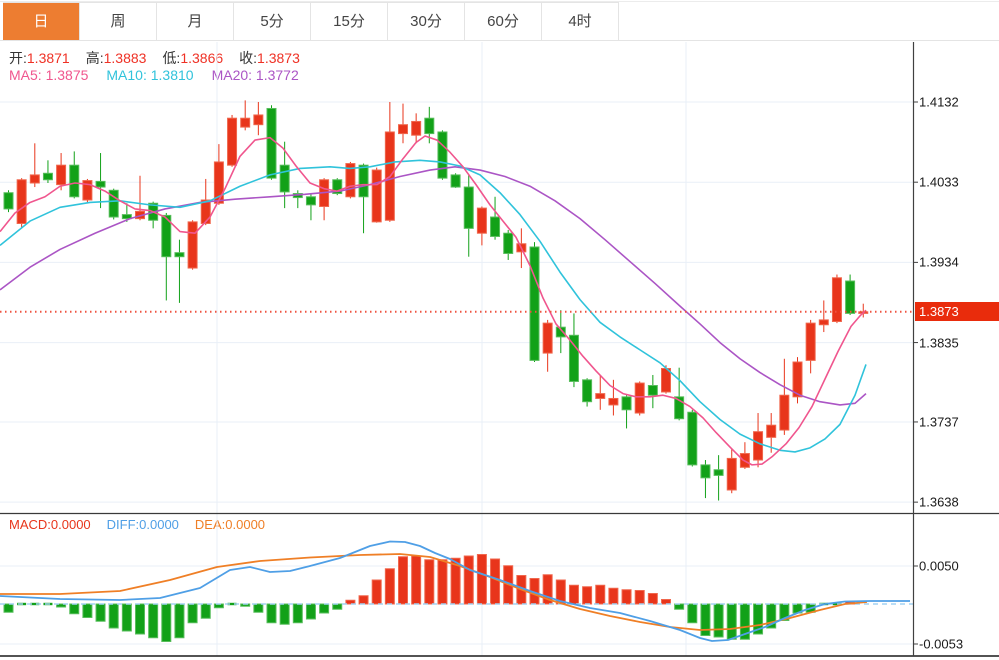 The width and height of the screenshot is (999, 660). Describe the element at coordinates (939, 422) in the screenshot. I see `axis-tick-label: 1.3737` at that location.